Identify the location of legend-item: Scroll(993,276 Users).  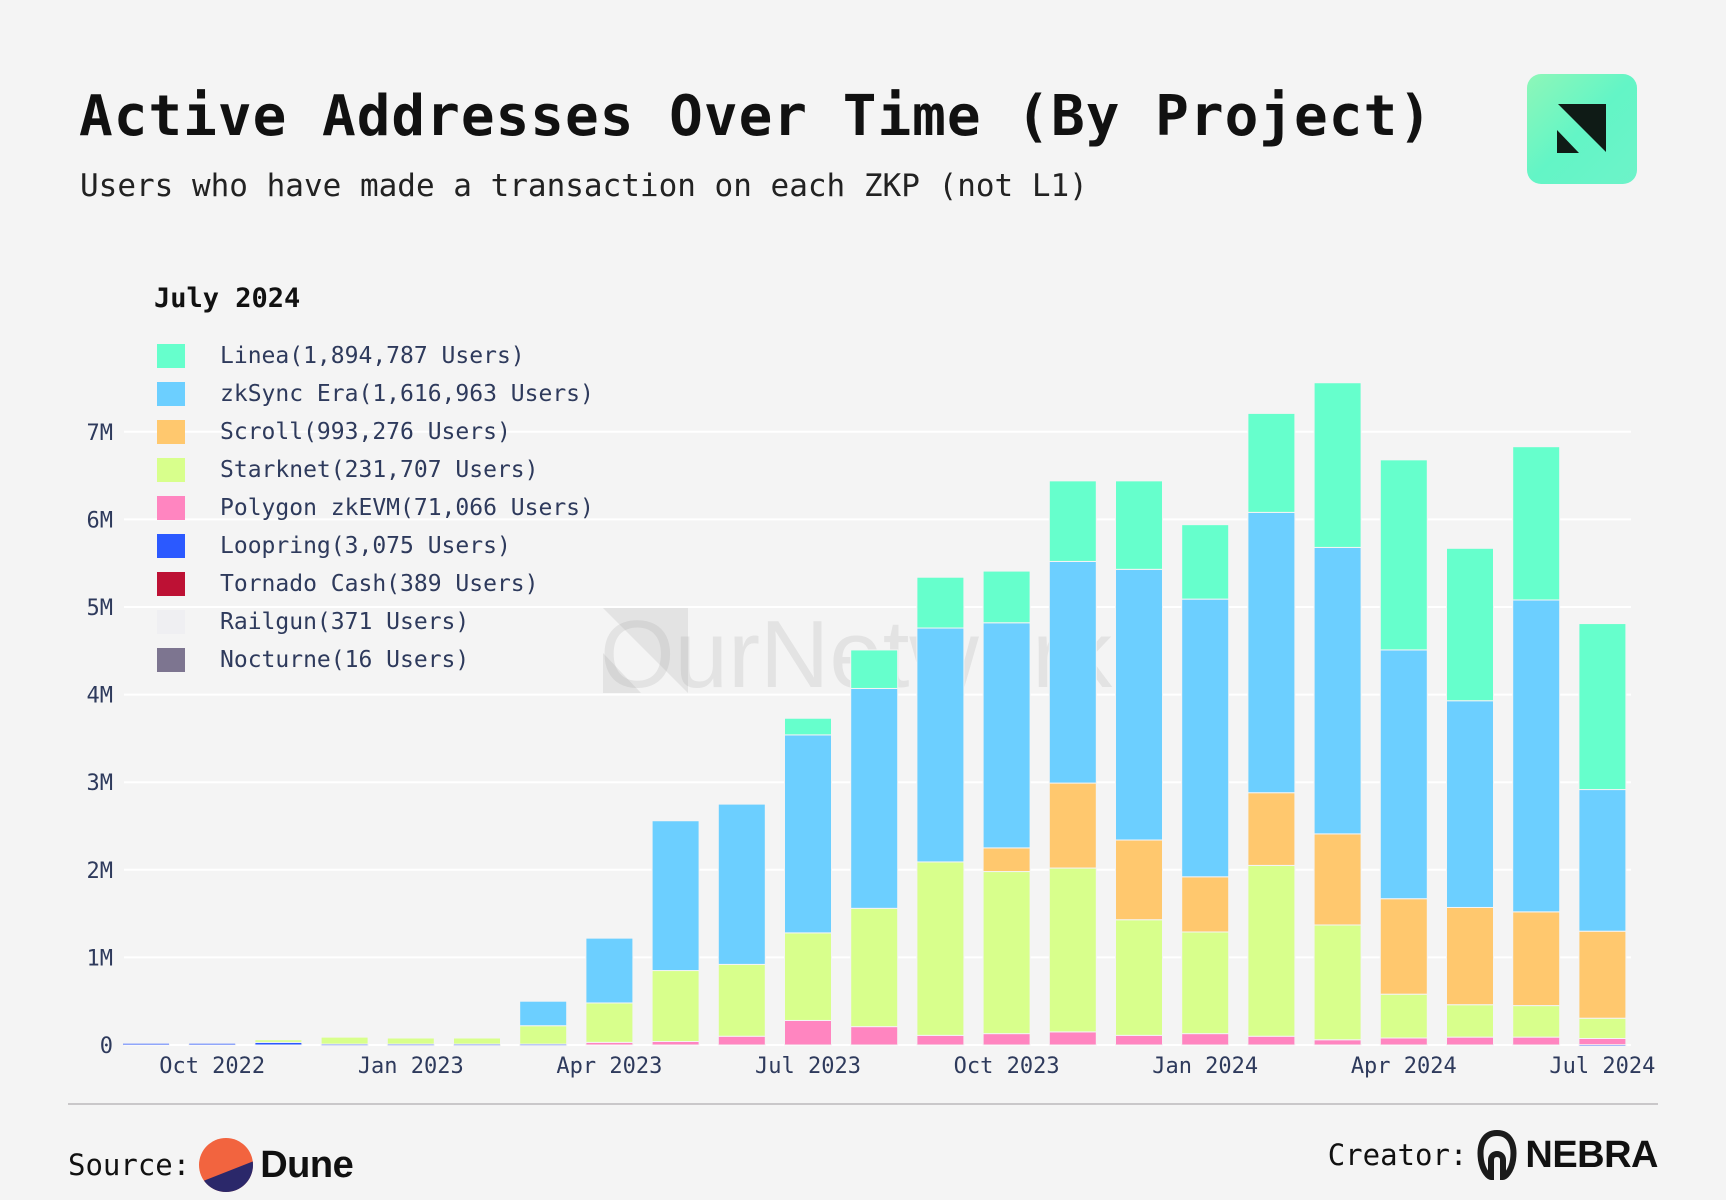
(375, 432).